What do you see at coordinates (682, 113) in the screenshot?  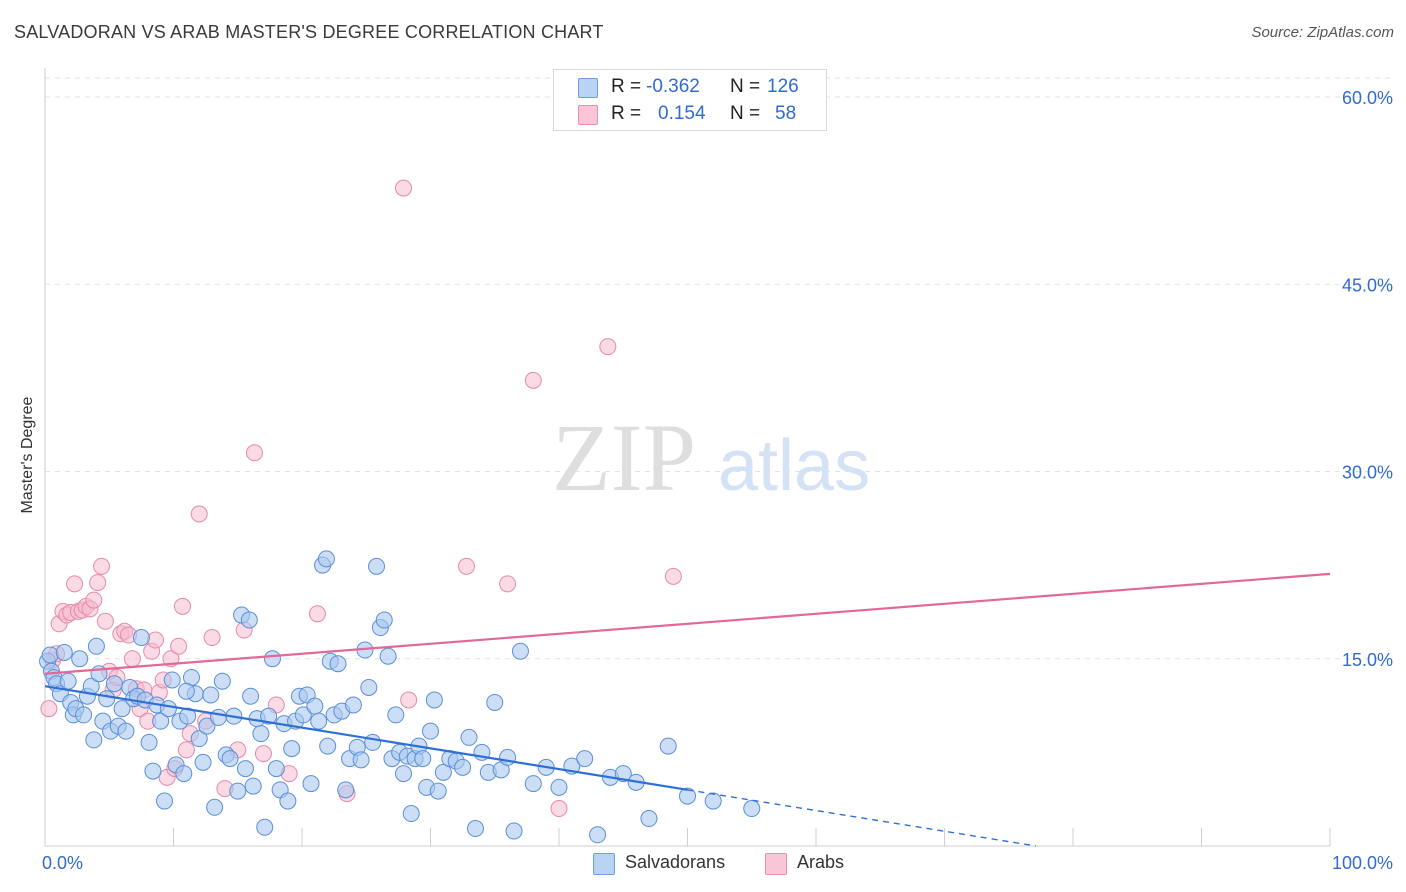 I see `legend-r-value: 0.154` at bounding box center [682, 113].